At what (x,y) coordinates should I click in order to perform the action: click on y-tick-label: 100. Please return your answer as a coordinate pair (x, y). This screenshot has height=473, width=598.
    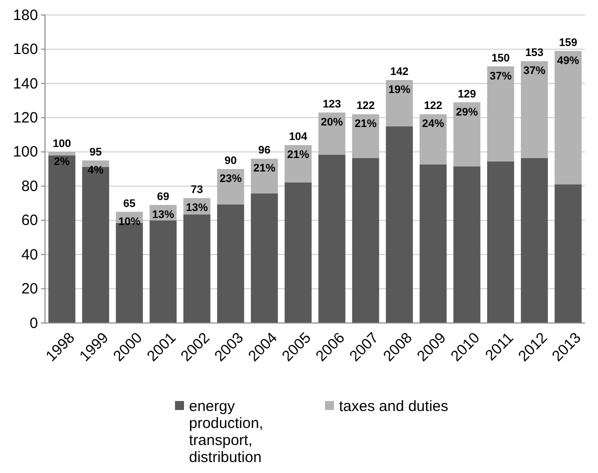
    Looking at the image, I should click on (25, 152).